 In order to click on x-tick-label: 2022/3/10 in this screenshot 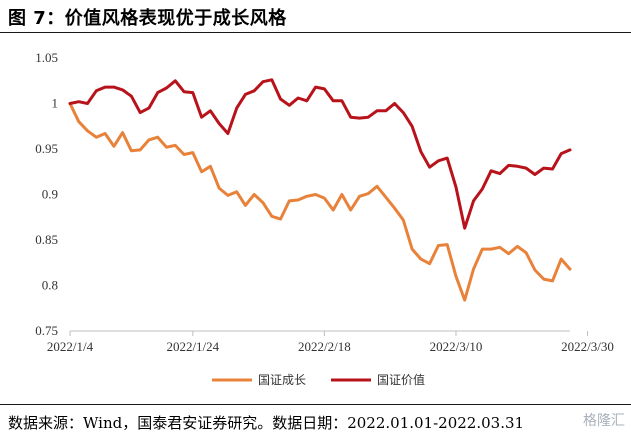, I will do `click(456, 346)`.